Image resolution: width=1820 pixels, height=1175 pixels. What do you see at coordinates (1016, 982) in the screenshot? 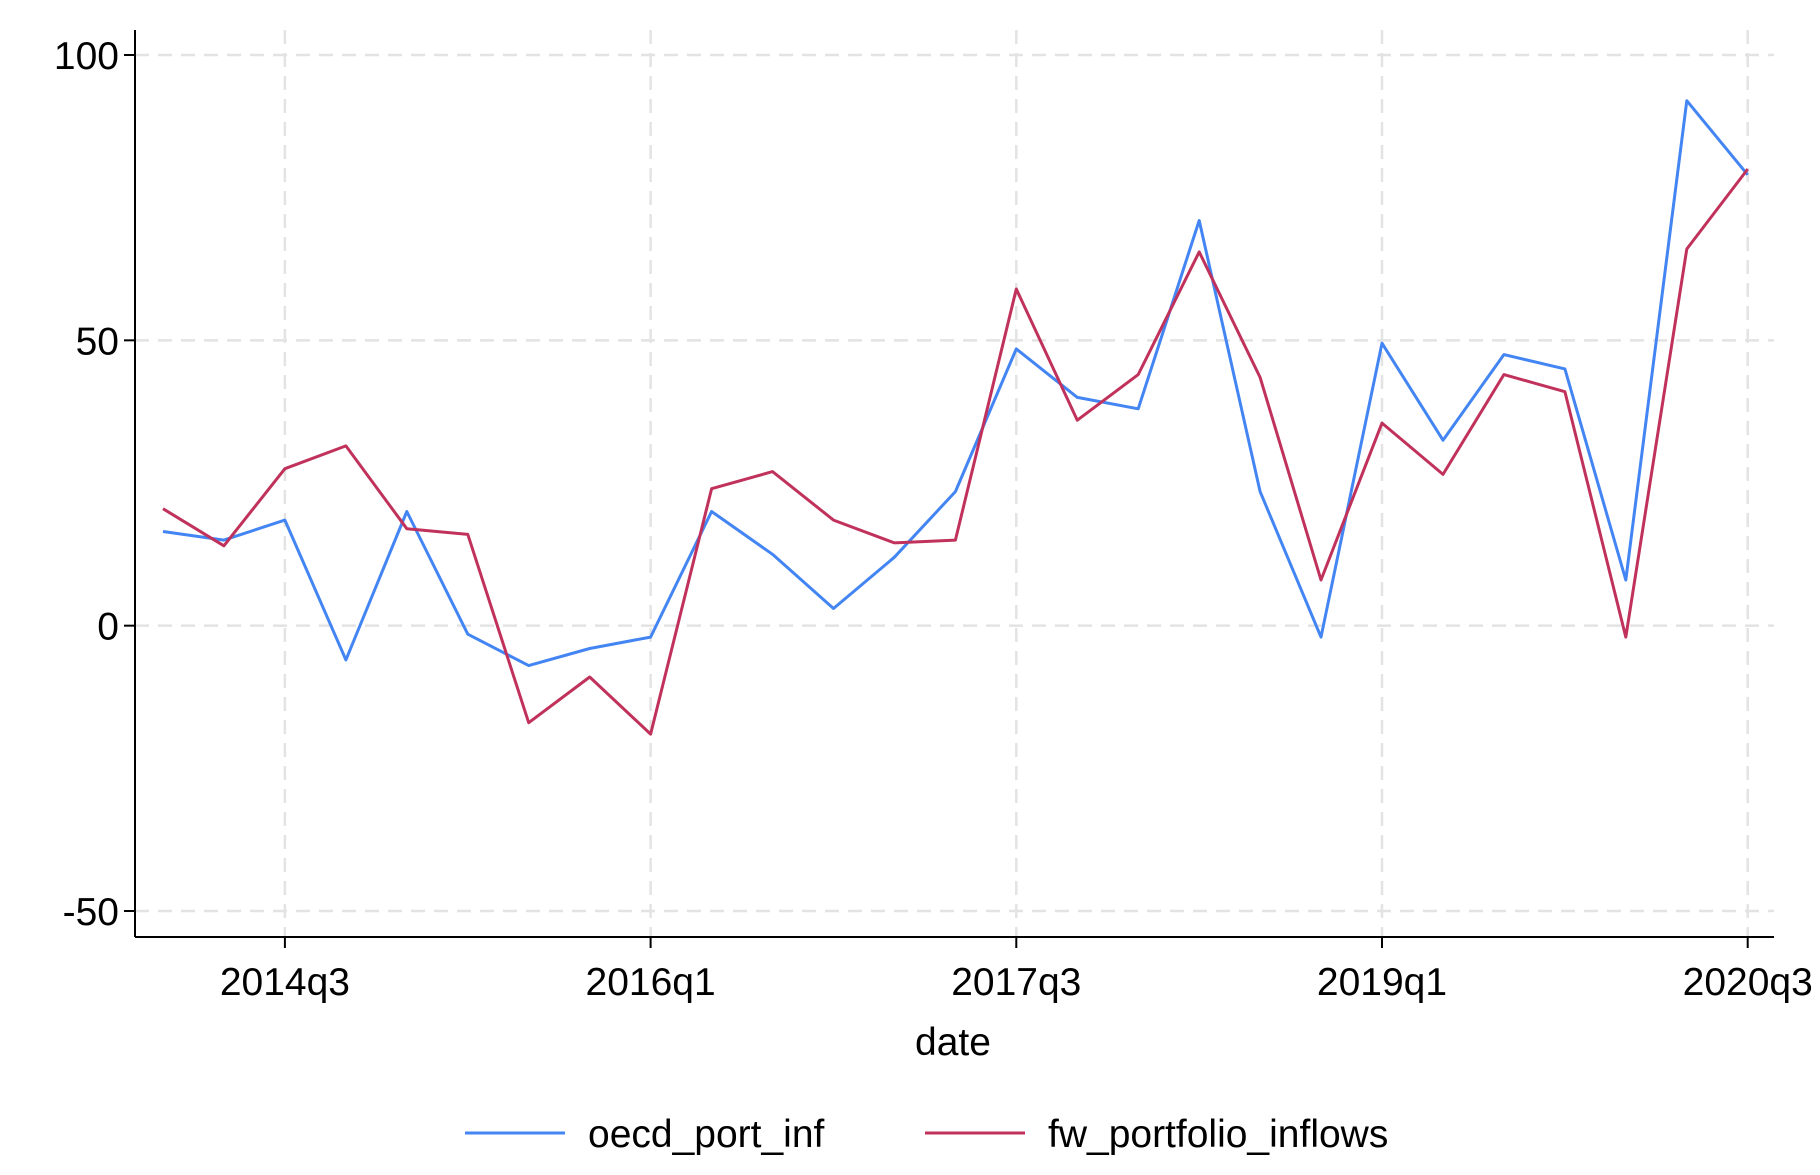
I see `x-tick-label: 2017q3` at bounding box center [1016, 982].